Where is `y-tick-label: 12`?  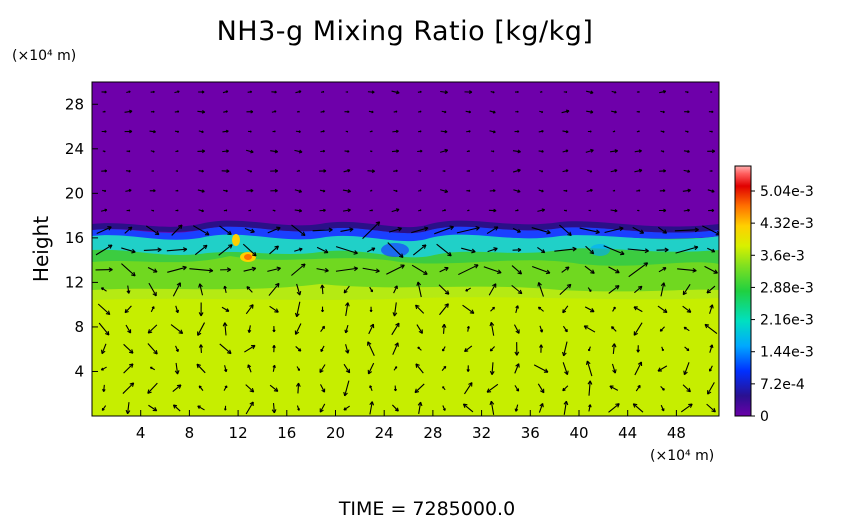
y-tick-label: 12 is located at coordinates (74, 282).